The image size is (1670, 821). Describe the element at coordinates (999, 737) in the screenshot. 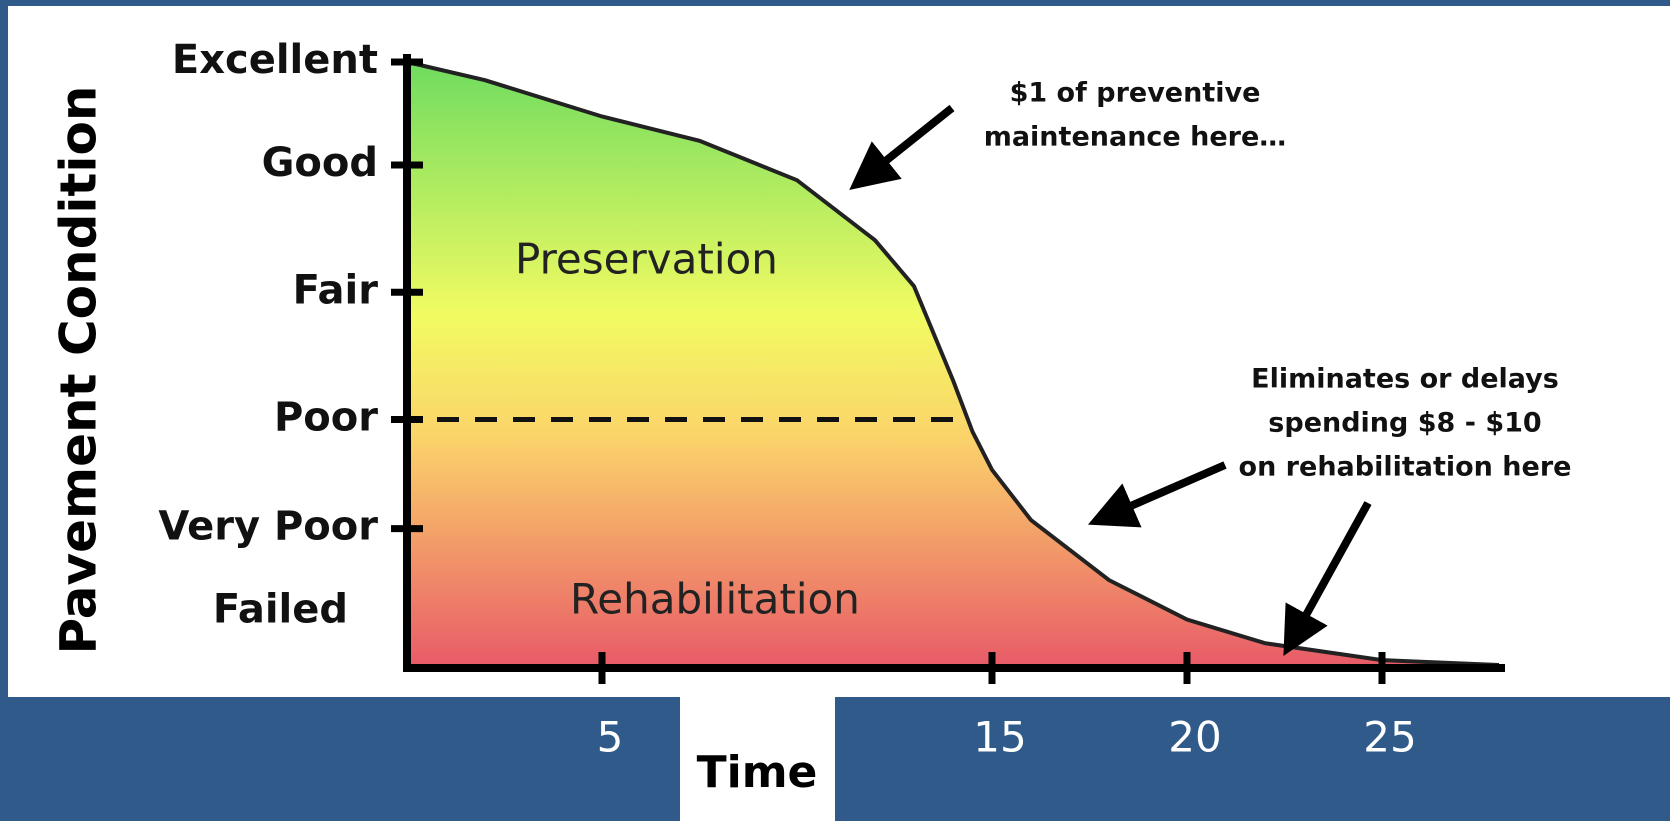

I see `x-tick-label: 15` at that location.